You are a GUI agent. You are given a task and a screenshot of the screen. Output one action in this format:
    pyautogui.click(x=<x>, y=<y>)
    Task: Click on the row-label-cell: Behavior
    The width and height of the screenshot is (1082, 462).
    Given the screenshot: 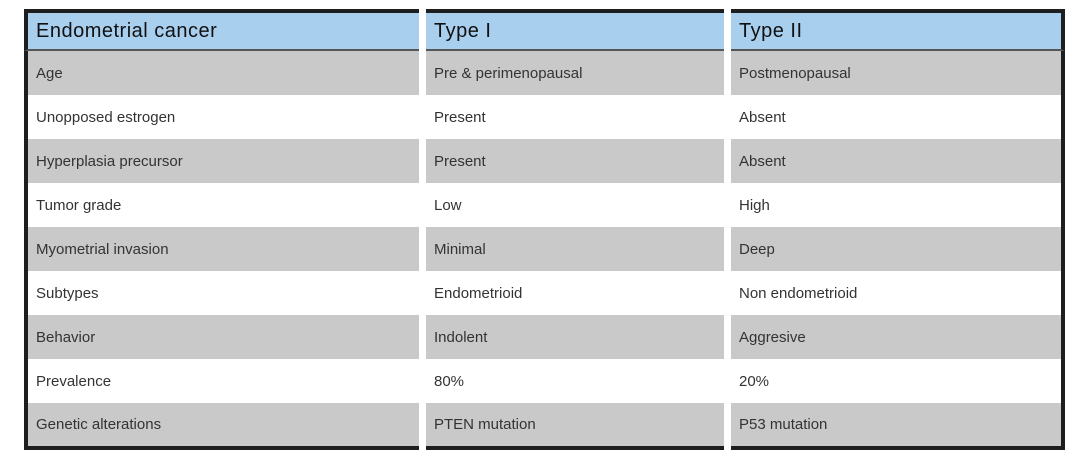 What is the action you would take?
    pyautogui.click(x=221, y=337)
    